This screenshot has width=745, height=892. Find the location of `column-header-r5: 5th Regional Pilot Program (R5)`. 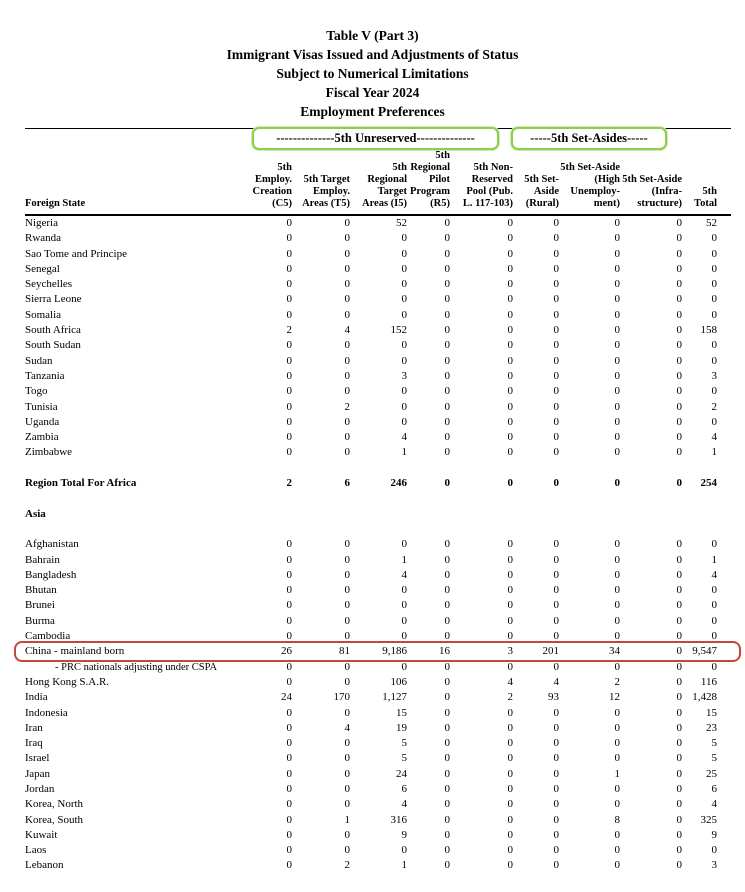

column-header-r5: 5th Regional Pilot Program (R5) is located at coordinates (428, 183).